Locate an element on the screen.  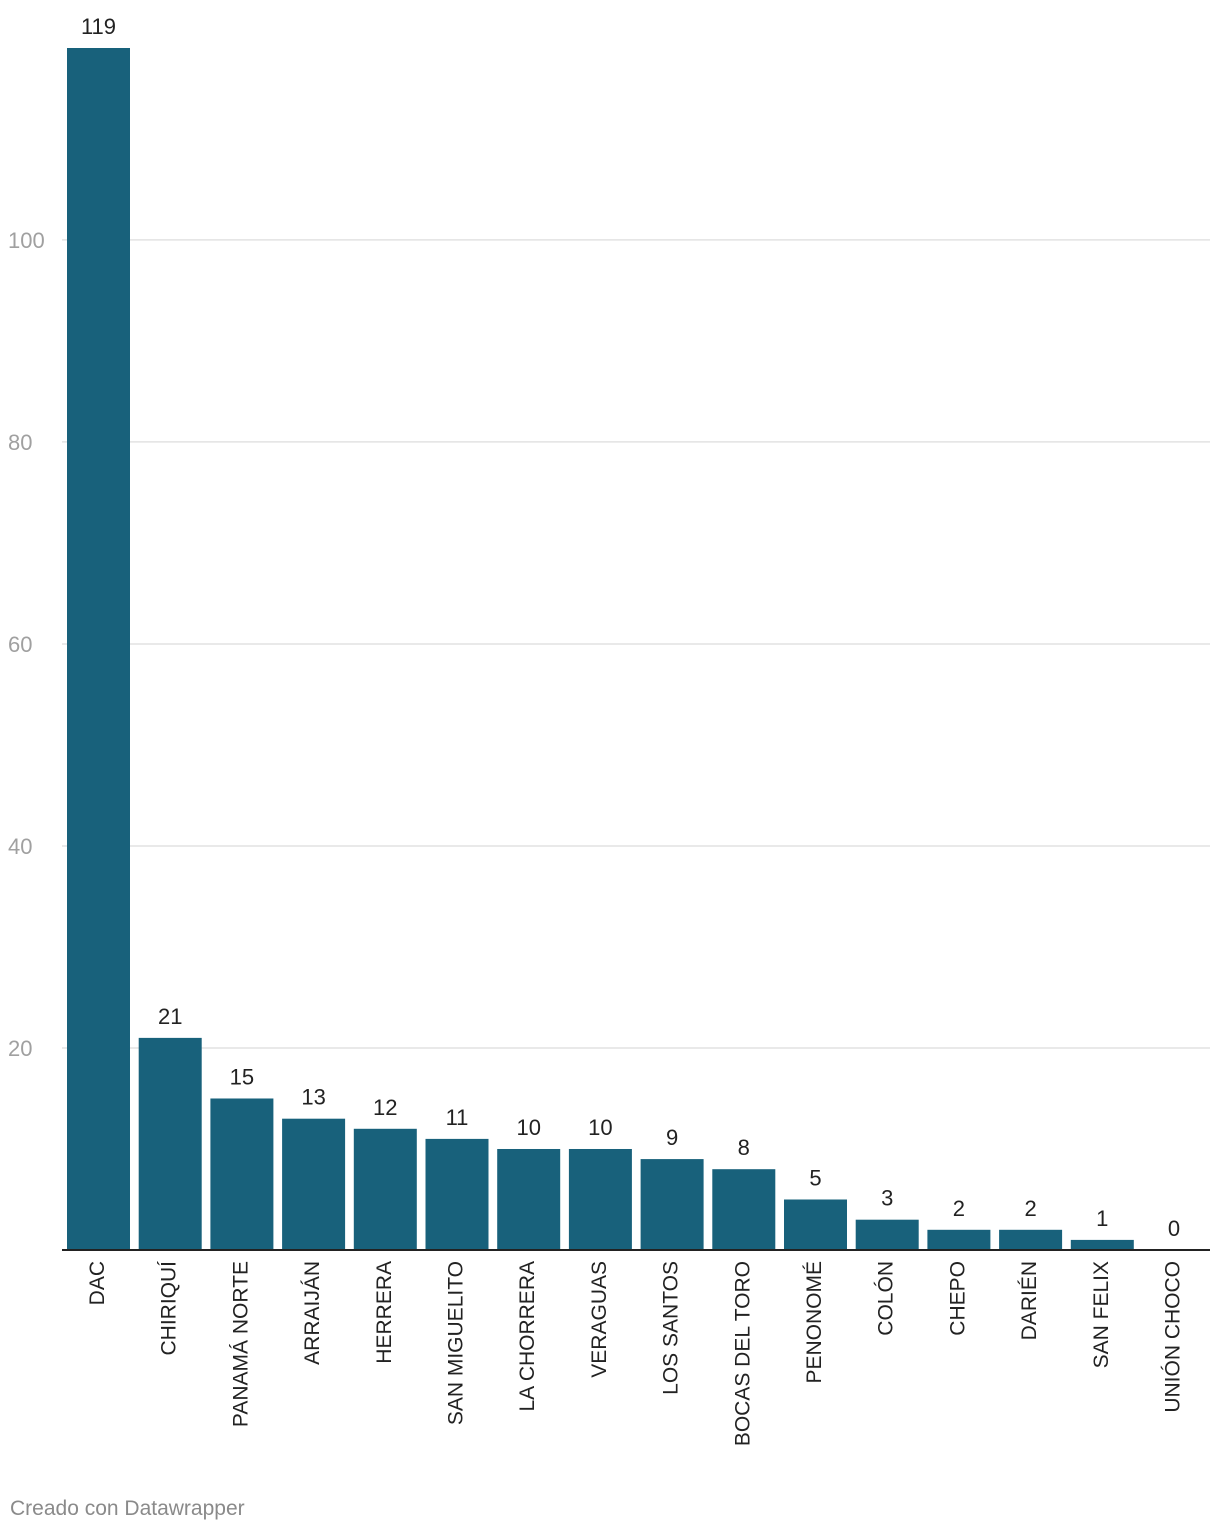
category-label: SAN FELIX is located at coordinates (1101, 1314).